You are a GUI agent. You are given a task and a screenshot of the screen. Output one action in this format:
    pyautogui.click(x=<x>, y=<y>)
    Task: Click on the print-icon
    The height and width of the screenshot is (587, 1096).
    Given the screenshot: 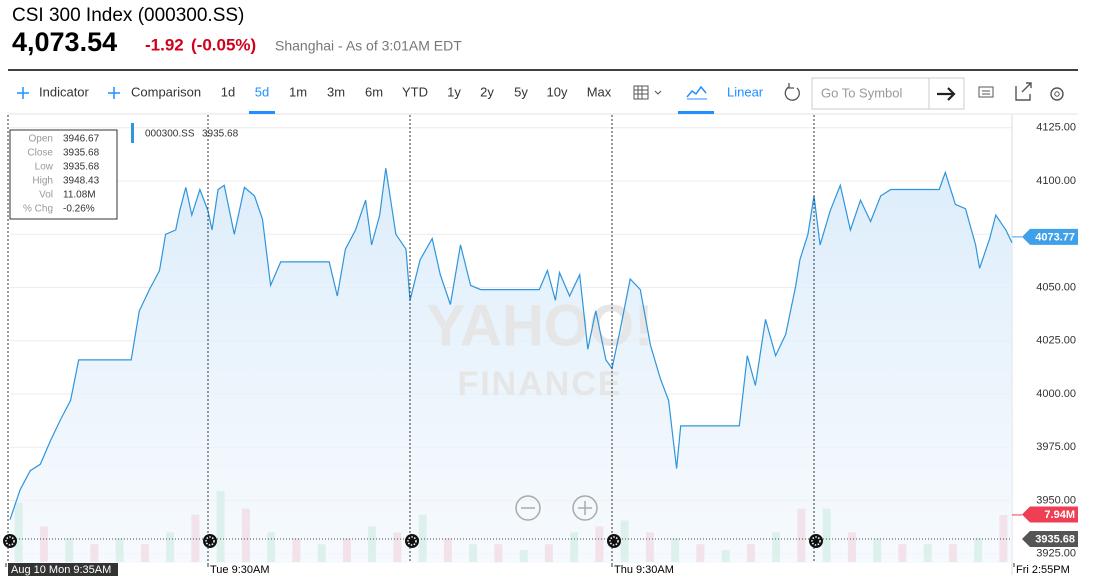 What is the action you would take?
    pyautogui.click(x=986, y=92)
    